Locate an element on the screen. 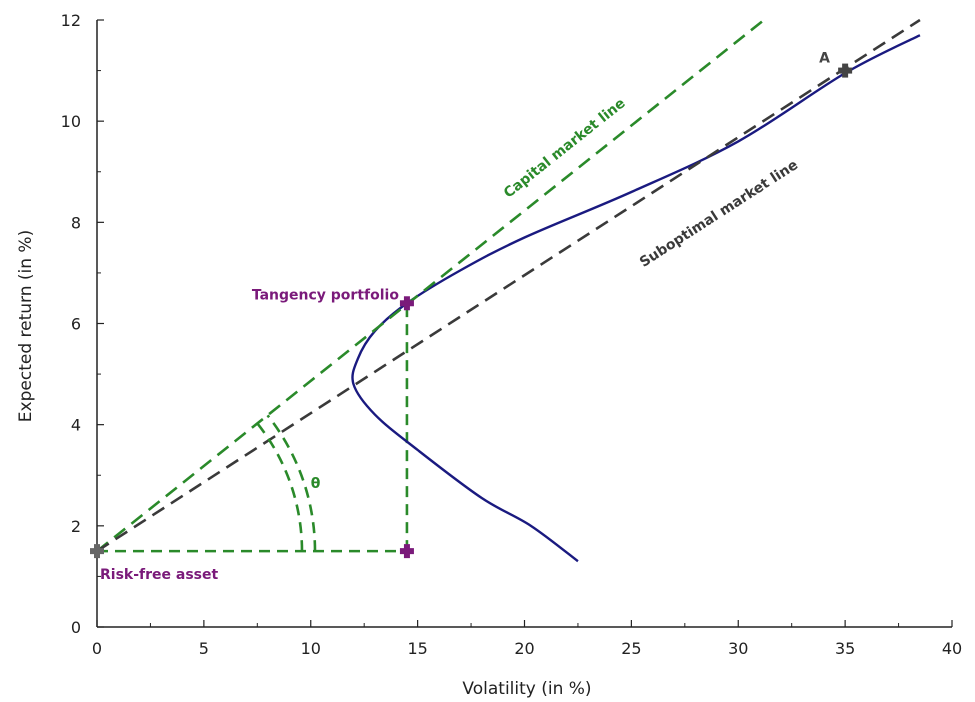 This screenshot has width=975, height=702. theta-label: θ is located at coordinates (316, 484).